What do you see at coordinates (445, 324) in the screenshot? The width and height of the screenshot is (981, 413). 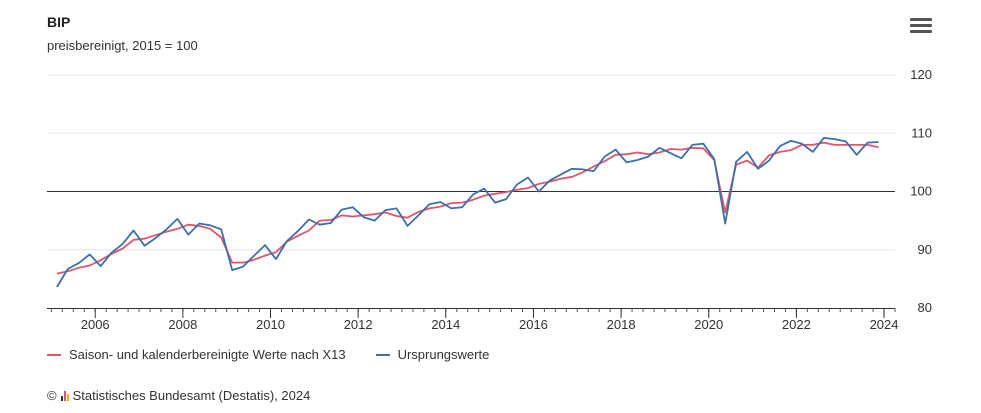 I see `x-tick-label-2014: 2014` at bounding box center [445, 324].